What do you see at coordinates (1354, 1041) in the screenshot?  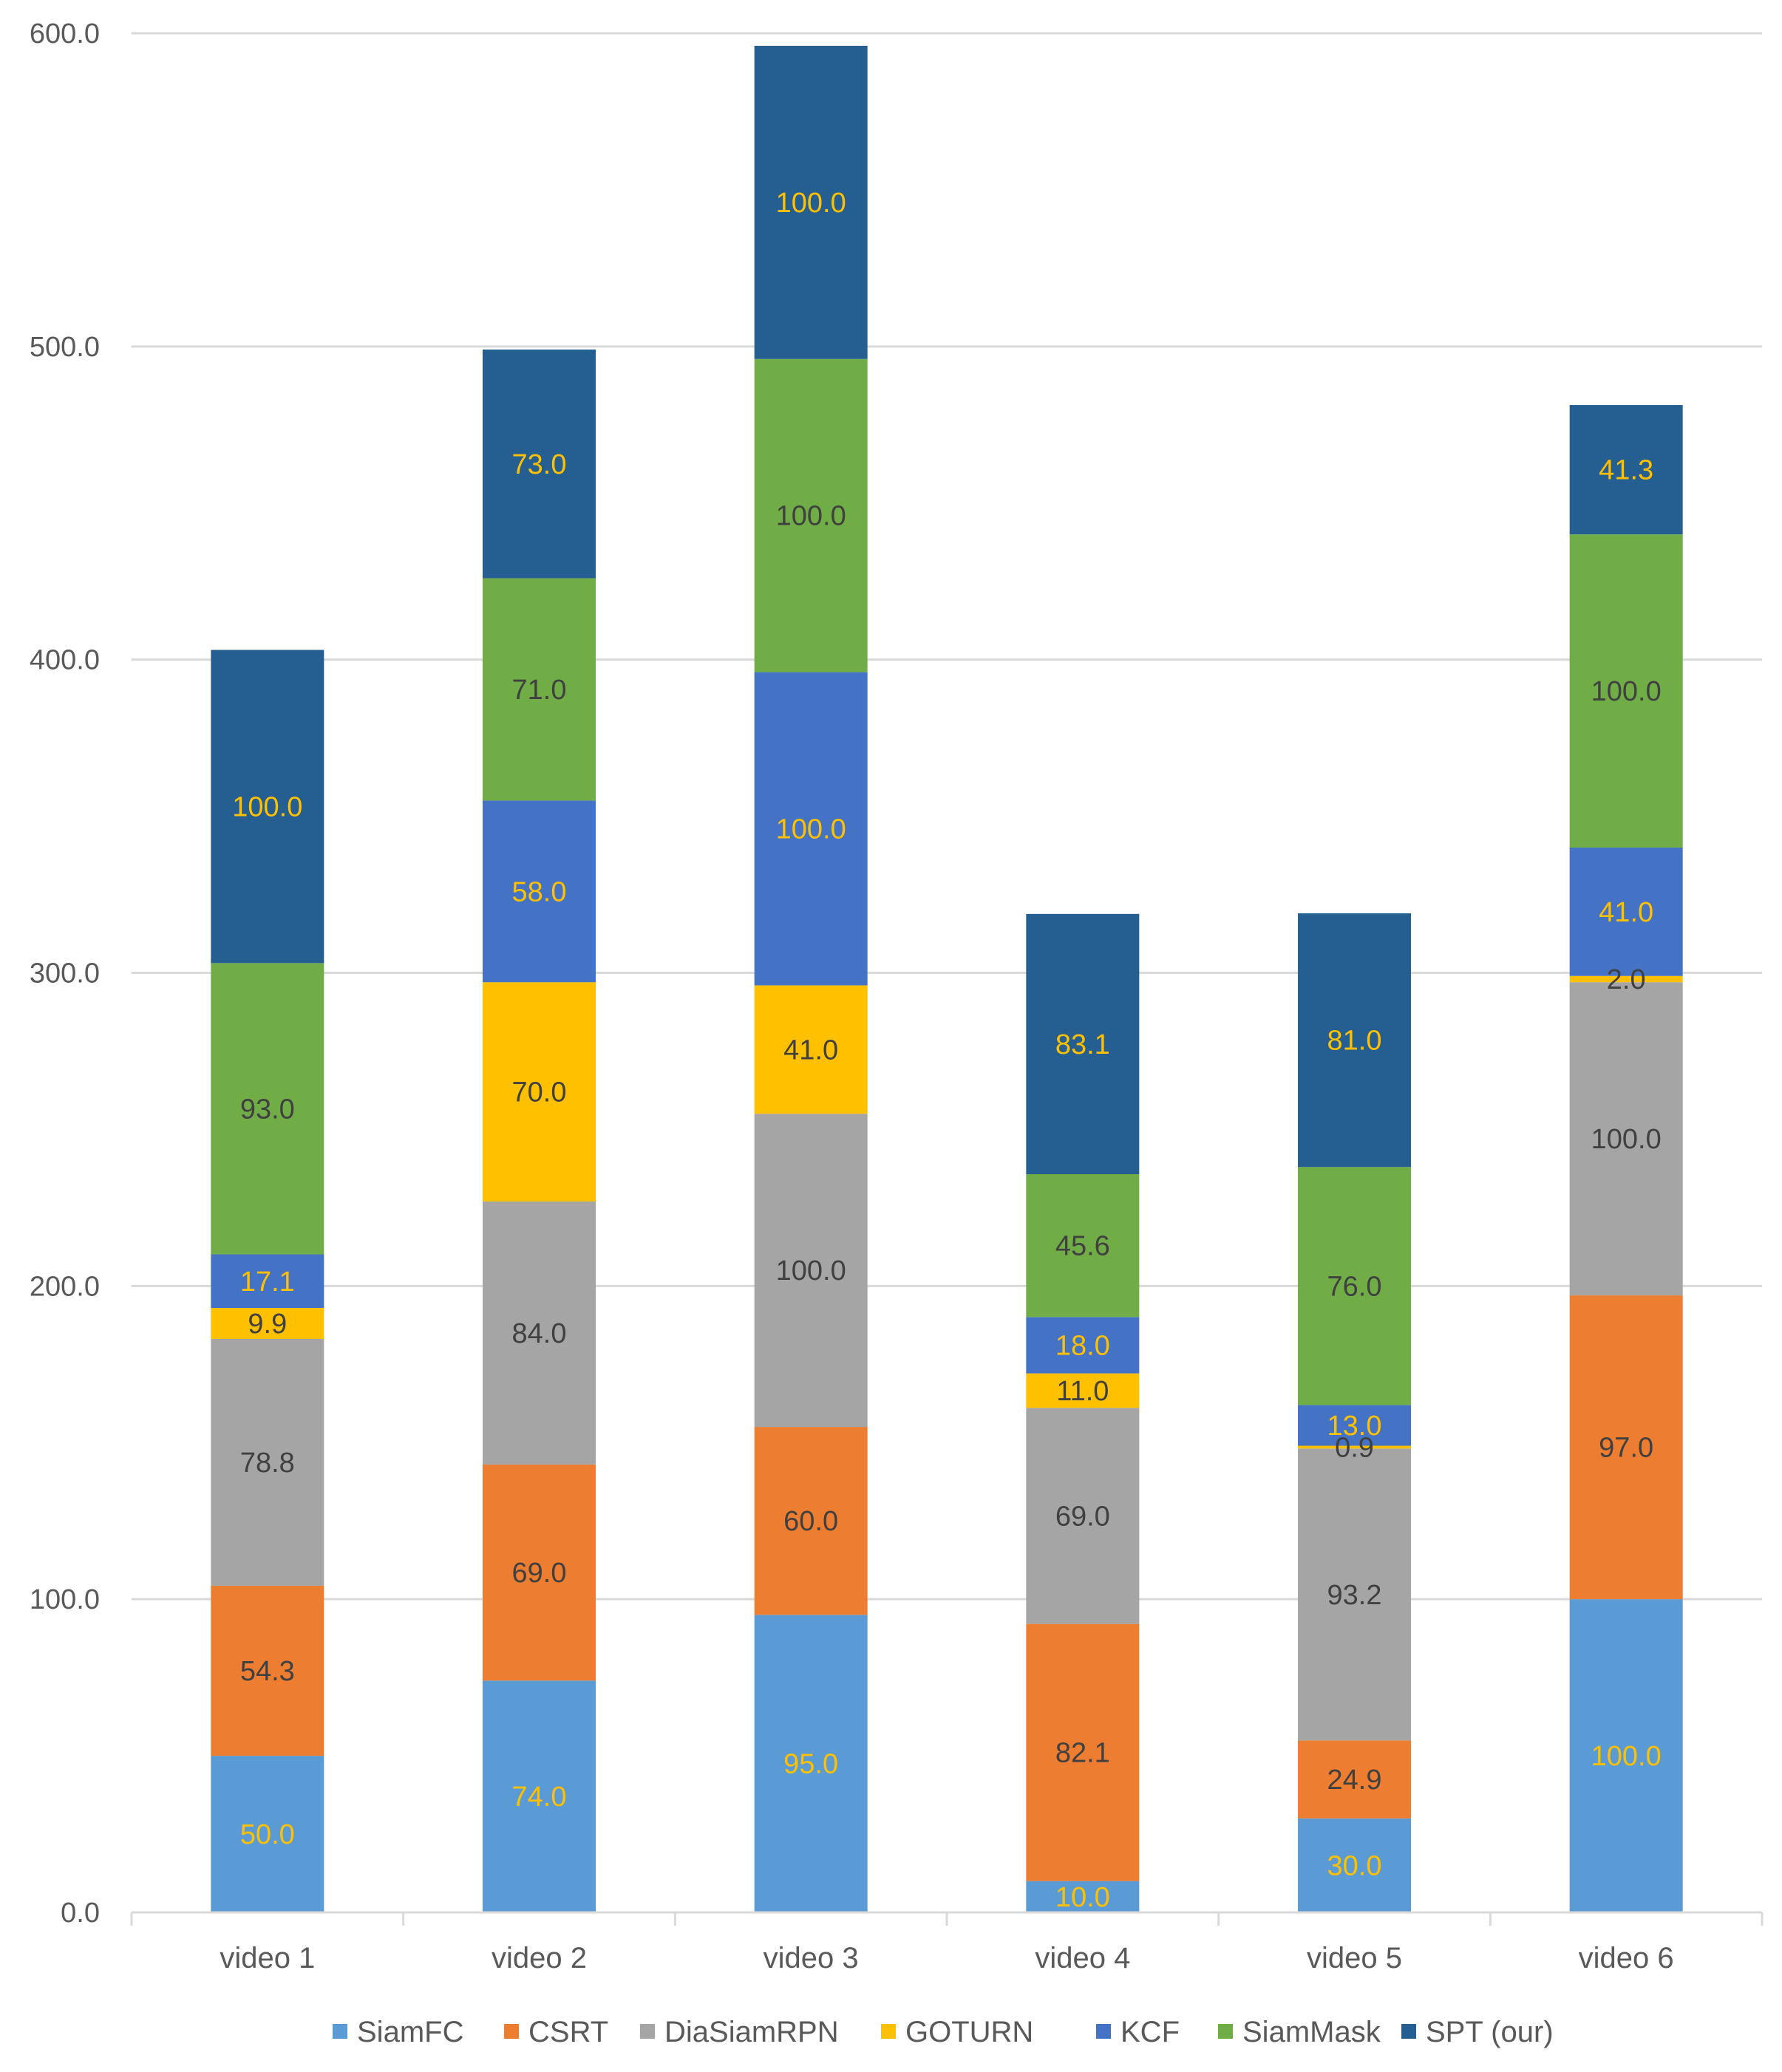 I see `data-label: 81.0` at bounding box center [1354, 1041].